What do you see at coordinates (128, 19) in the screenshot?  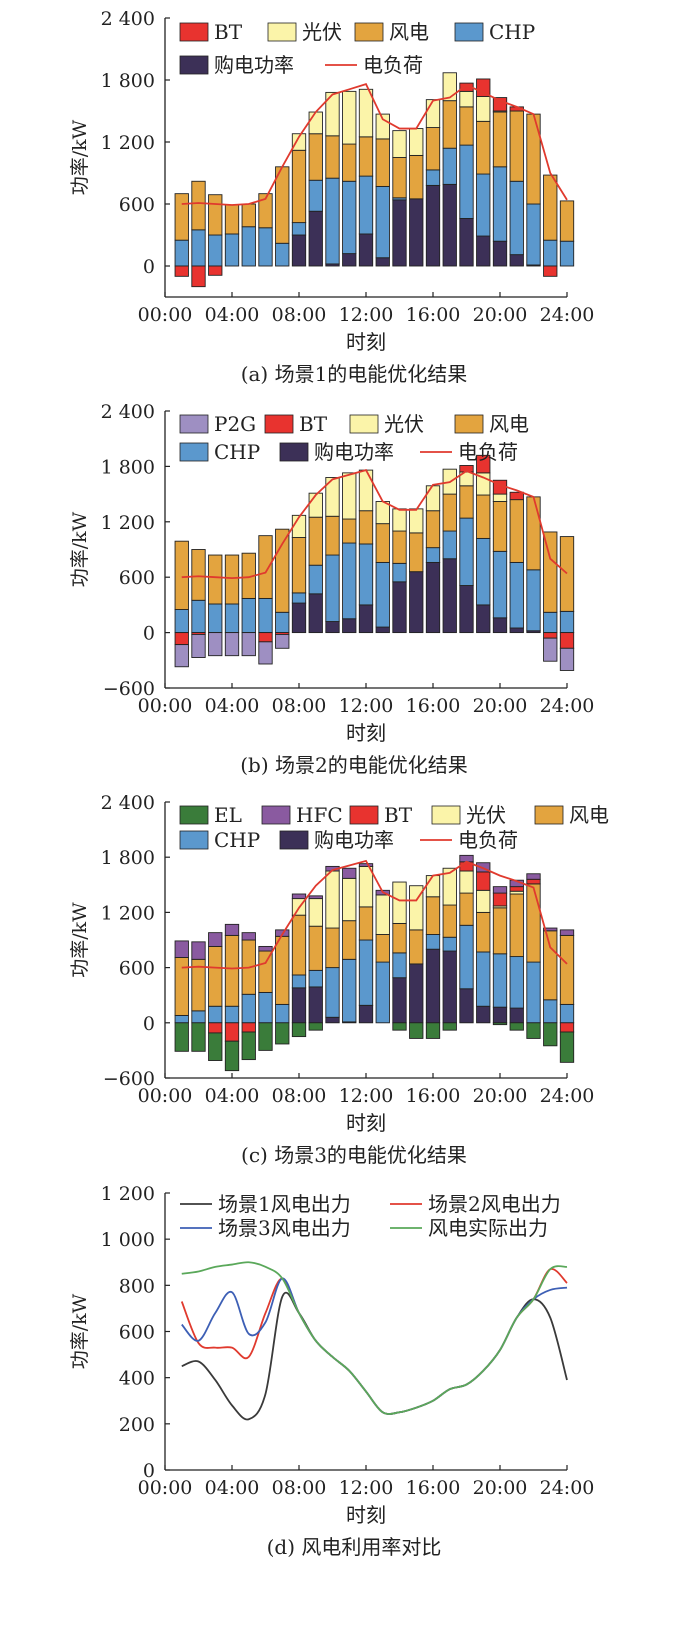 I see `y-tick-label: 2 400` at bounding box center [128, 19].